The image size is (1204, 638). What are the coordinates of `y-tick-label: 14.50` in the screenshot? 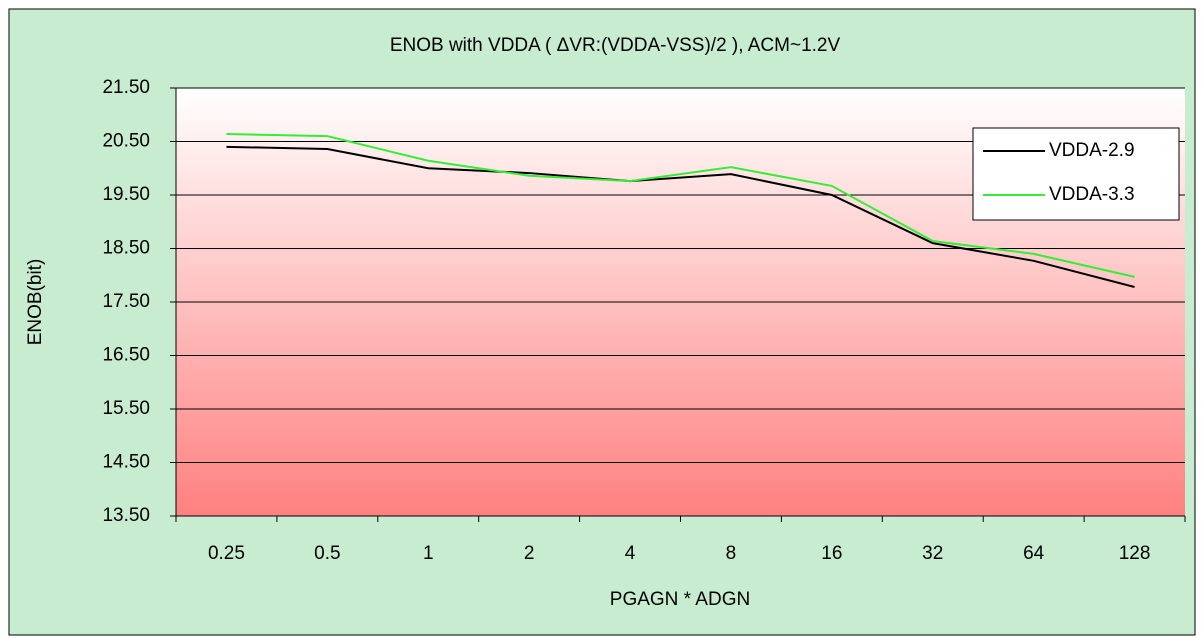 It's located at (126, 462).